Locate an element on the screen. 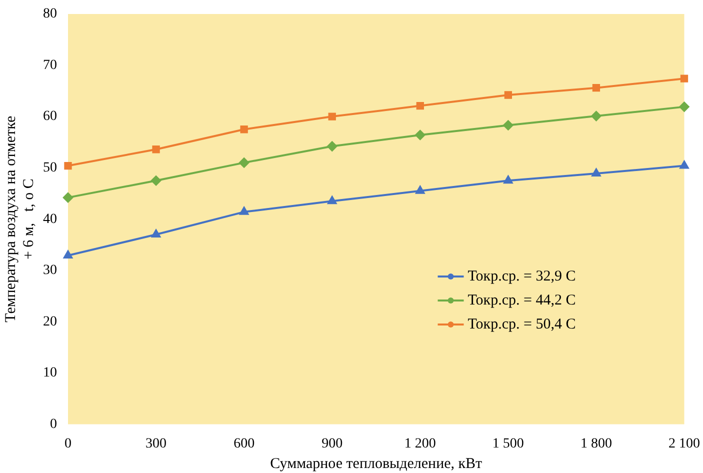  legend-label: Токр.ср. = 32,9 C is located at coordinates (522, 276).